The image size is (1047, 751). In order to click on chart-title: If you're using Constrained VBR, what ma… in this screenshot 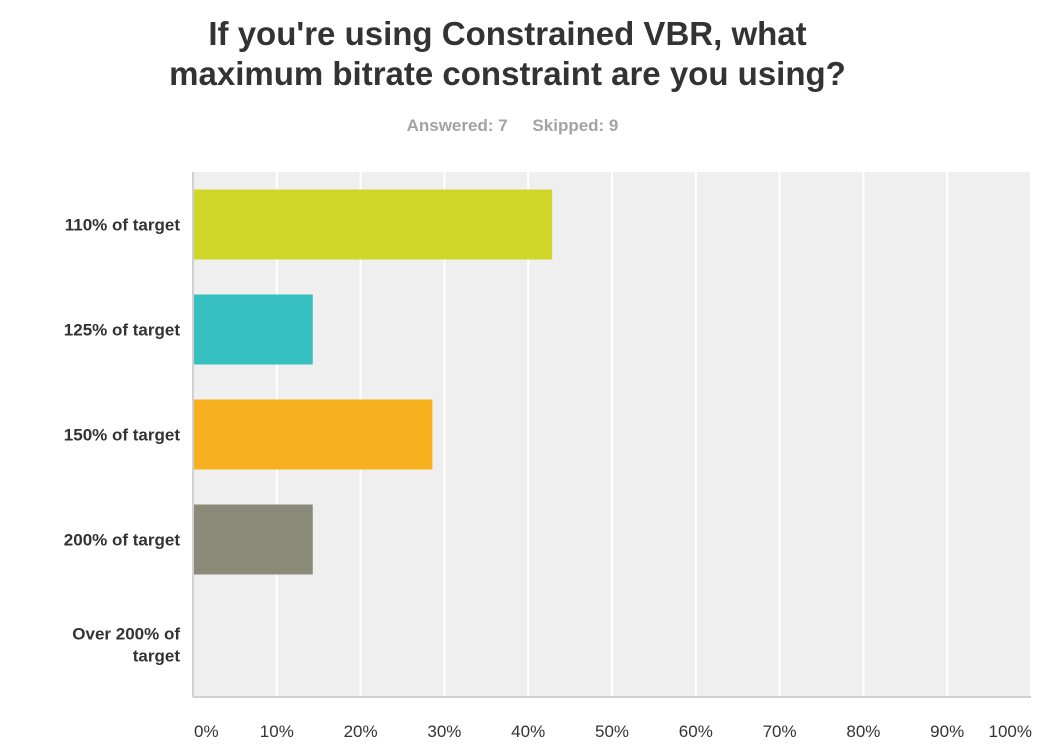, I will do `click(507, 54)`.